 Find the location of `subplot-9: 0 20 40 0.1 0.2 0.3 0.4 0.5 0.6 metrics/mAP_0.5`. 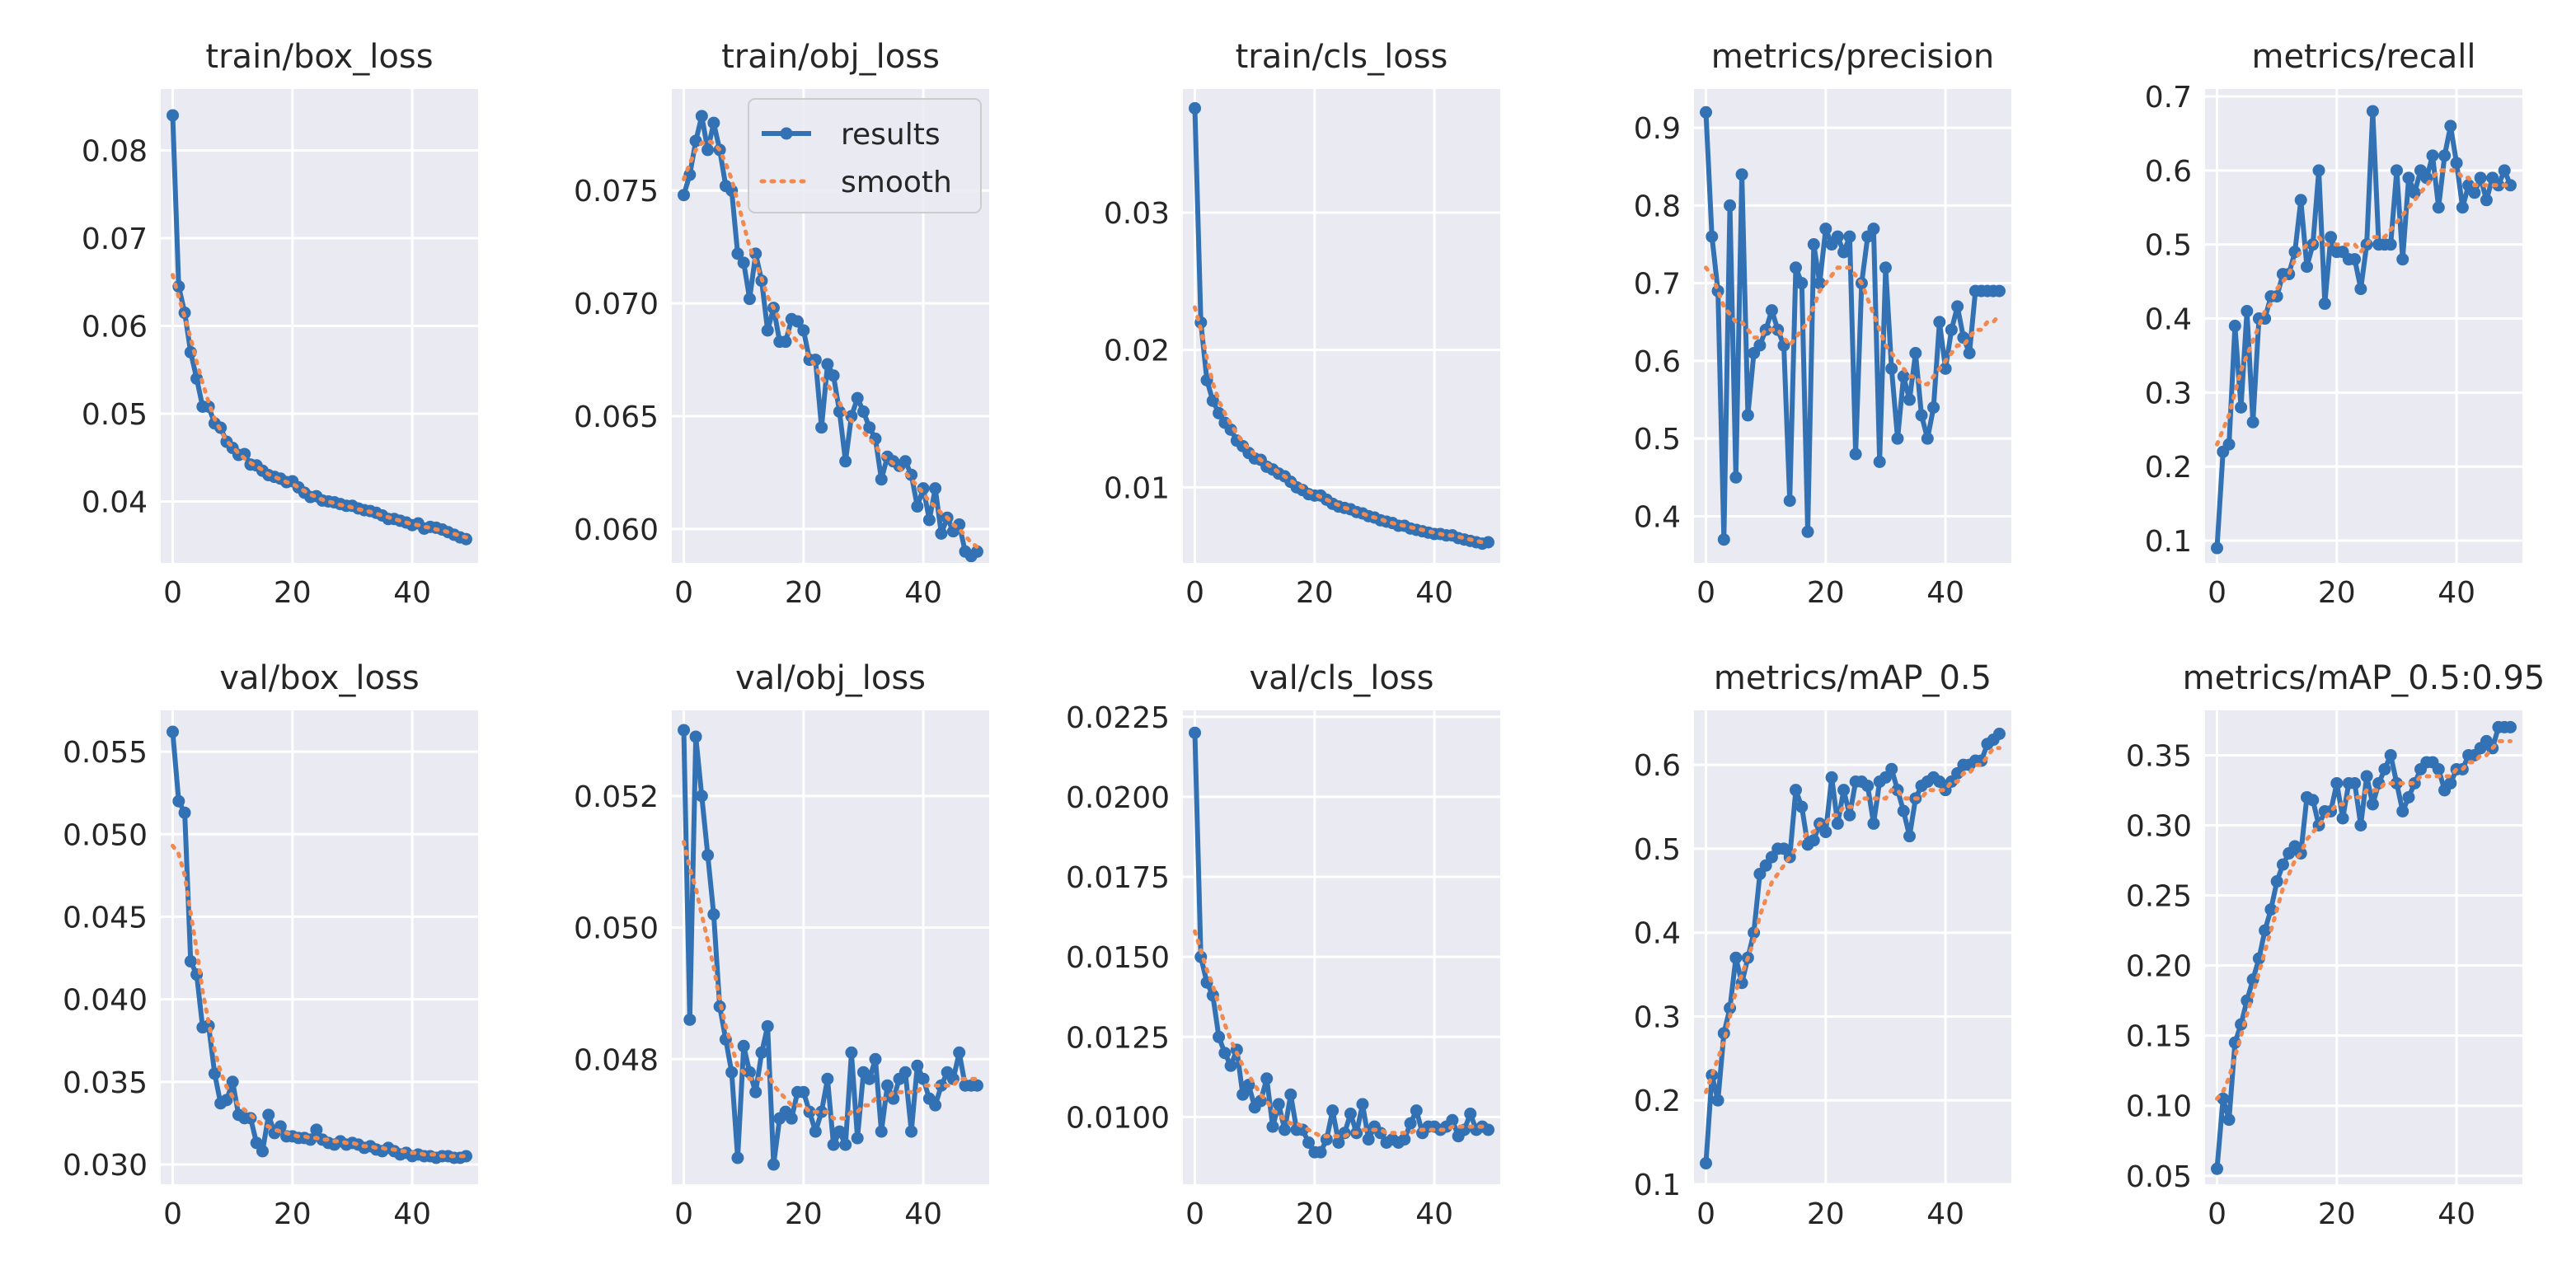

subplot-9: 0 20 40 0.1 0.2 0.3 0.4 0.5 0.6 metrics/mAP_0.5 is located at coordinates (1823, 945).